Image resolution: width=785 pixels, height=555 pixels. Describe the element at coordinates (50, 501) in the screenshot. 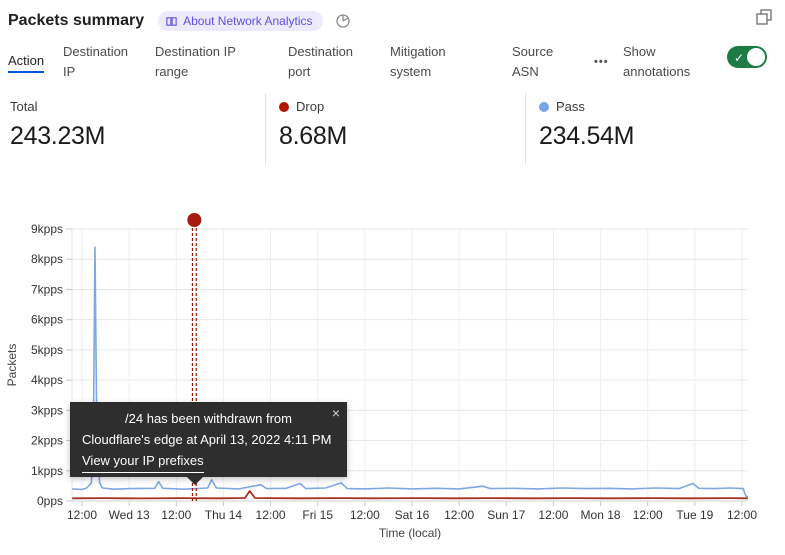

I see `y-tick-label: 0pps` at that location.